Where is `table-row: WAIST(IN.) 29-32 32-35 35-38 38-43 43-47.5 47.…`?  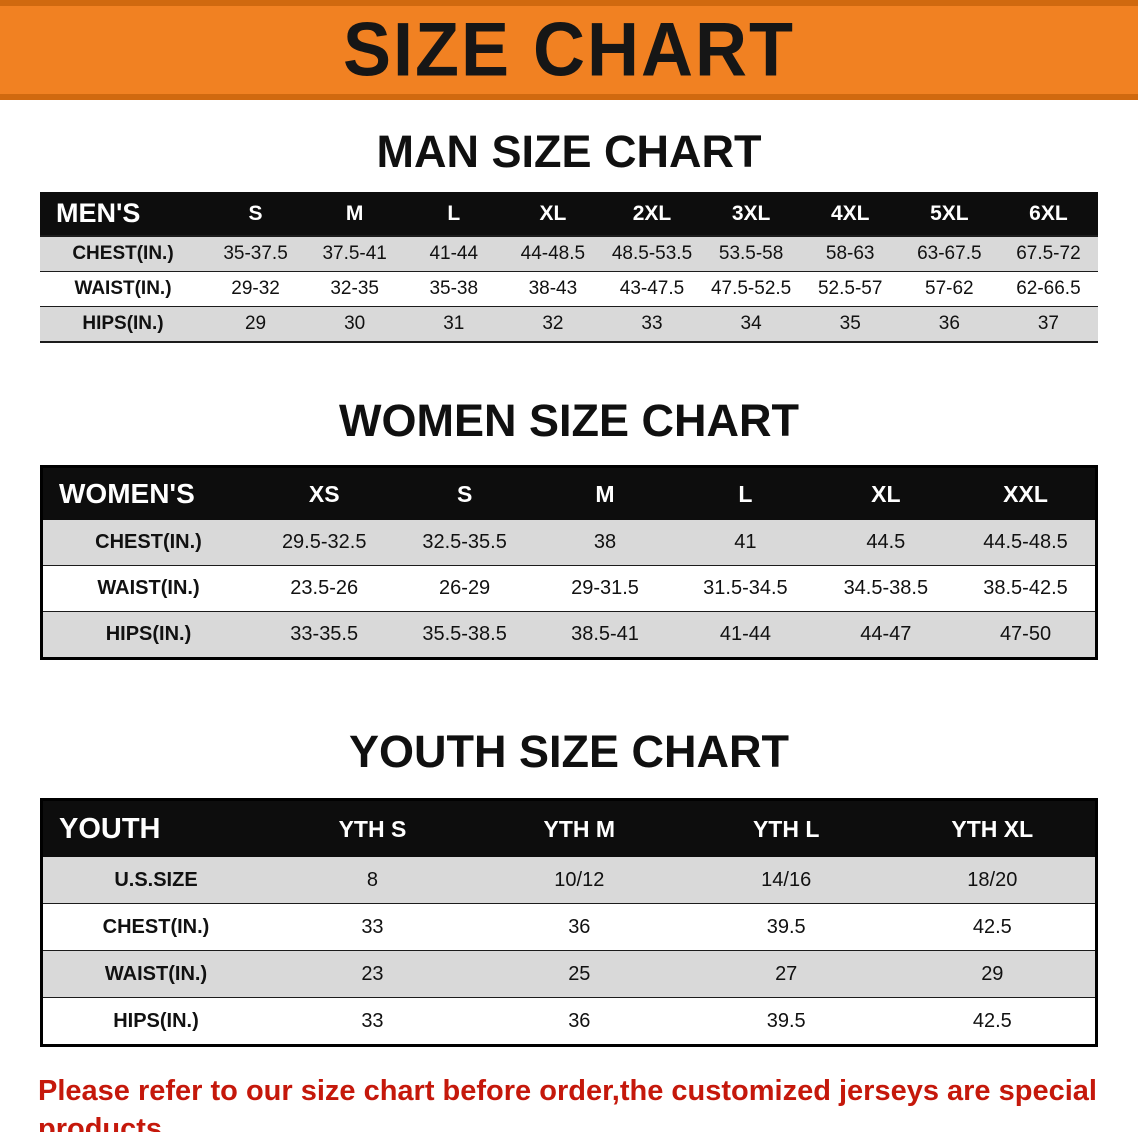 table-row: WAIST(IN.) 29-32 32-35 35-38 38-43 43-47.5 47.… is located at coordinates (569, 289).